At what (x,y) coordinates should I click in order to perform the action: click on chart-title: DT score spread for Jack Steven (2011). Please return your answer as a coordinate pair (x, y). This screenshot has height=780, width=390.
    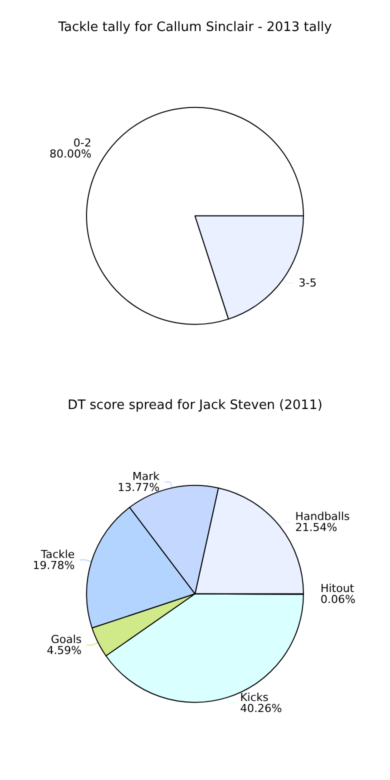
    Looking at the image, I should click on (195, 405).